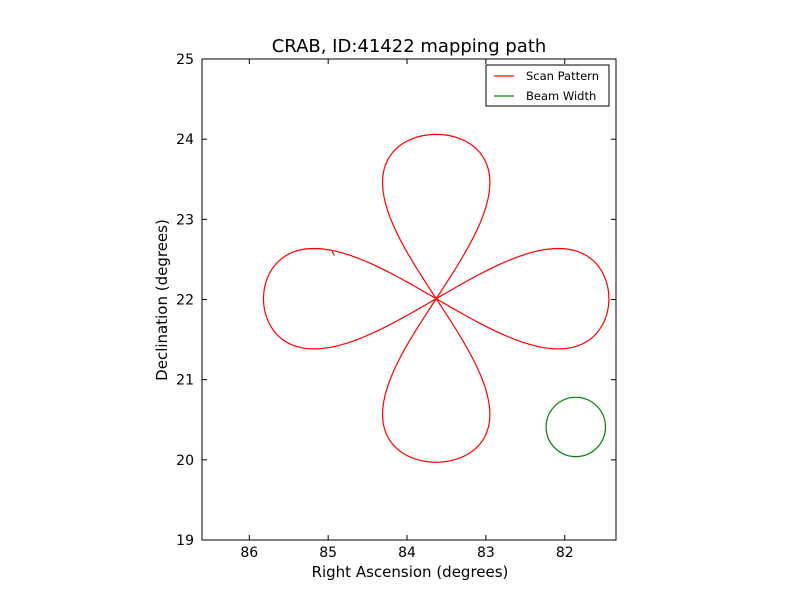 The image size is (800, 600). What do you see at coordinates (185, 541) in the screenshot?
I see `y-tick-label: 19` at bounding box center [185, 541].